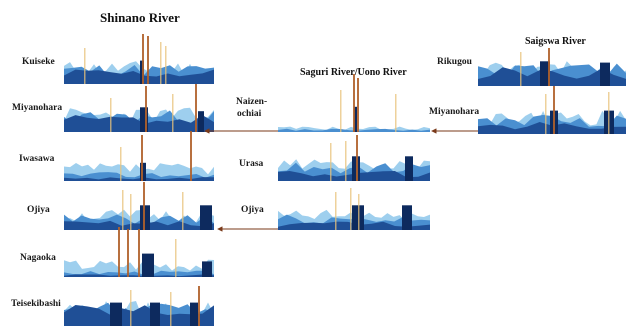  What do you see at coordinates (552, 76) in the screenshot?
I see `rikugou-dark-band` at bounding box center [552, 76].